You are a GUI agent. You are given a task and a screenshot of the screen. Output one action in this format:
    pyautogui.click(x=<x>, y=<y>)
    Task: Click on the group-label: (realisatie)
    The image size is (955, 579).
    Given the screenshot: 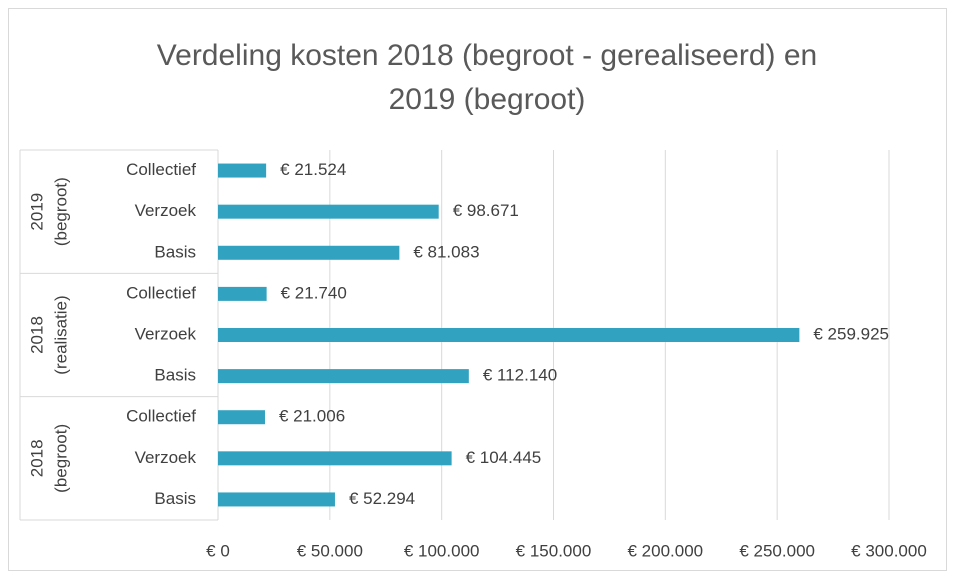 What is the action you would take?
    pyautogui.click(x=60, y=334)
    